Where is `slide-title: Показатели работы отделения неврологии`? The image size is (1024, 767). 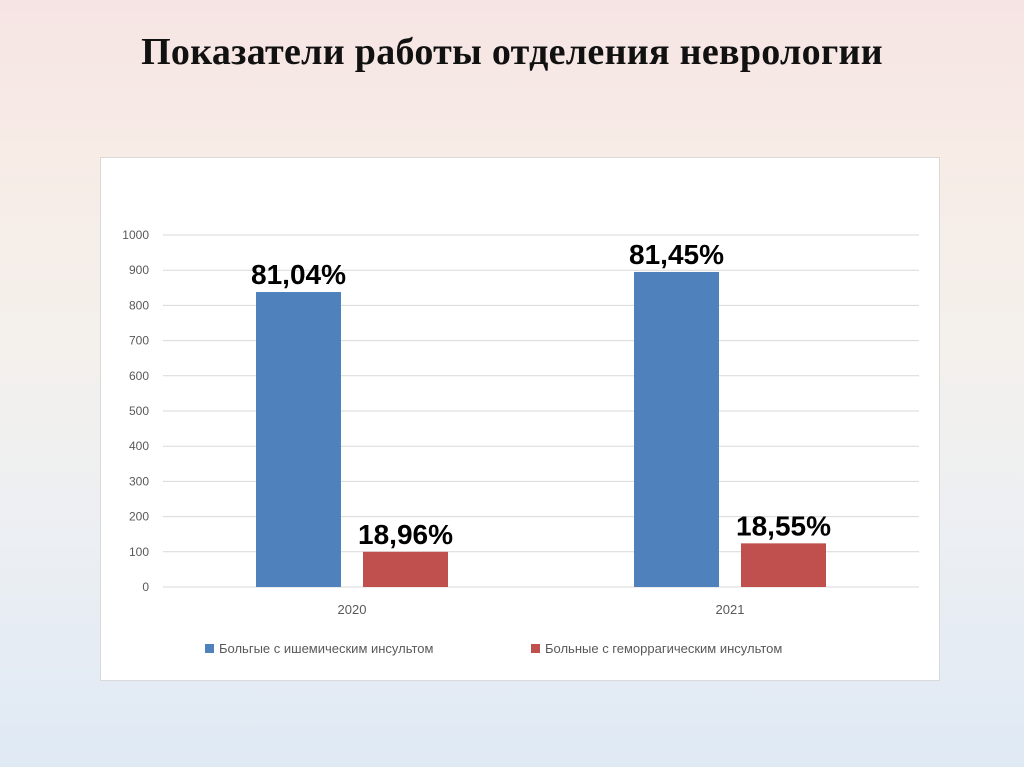 slide-title: Показатели работы отделения неврологии is located at coordinates (512, 52).